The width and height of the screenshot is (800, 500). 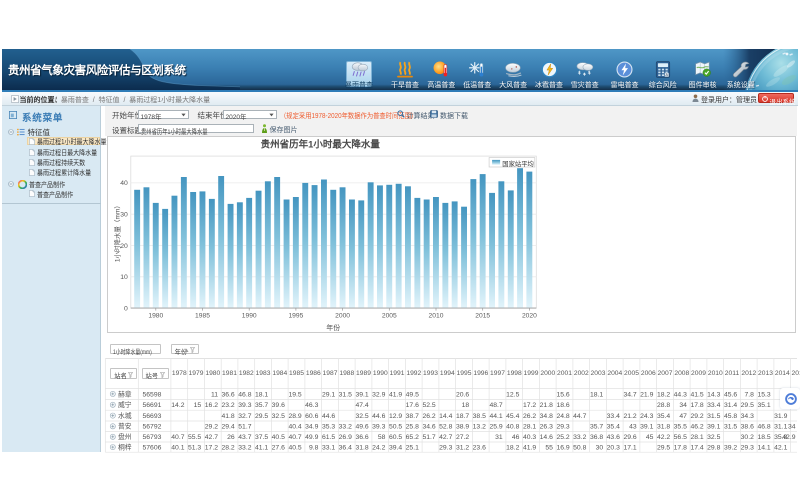 I want to click on svg-text: 2006, so click(x=648, y=373).